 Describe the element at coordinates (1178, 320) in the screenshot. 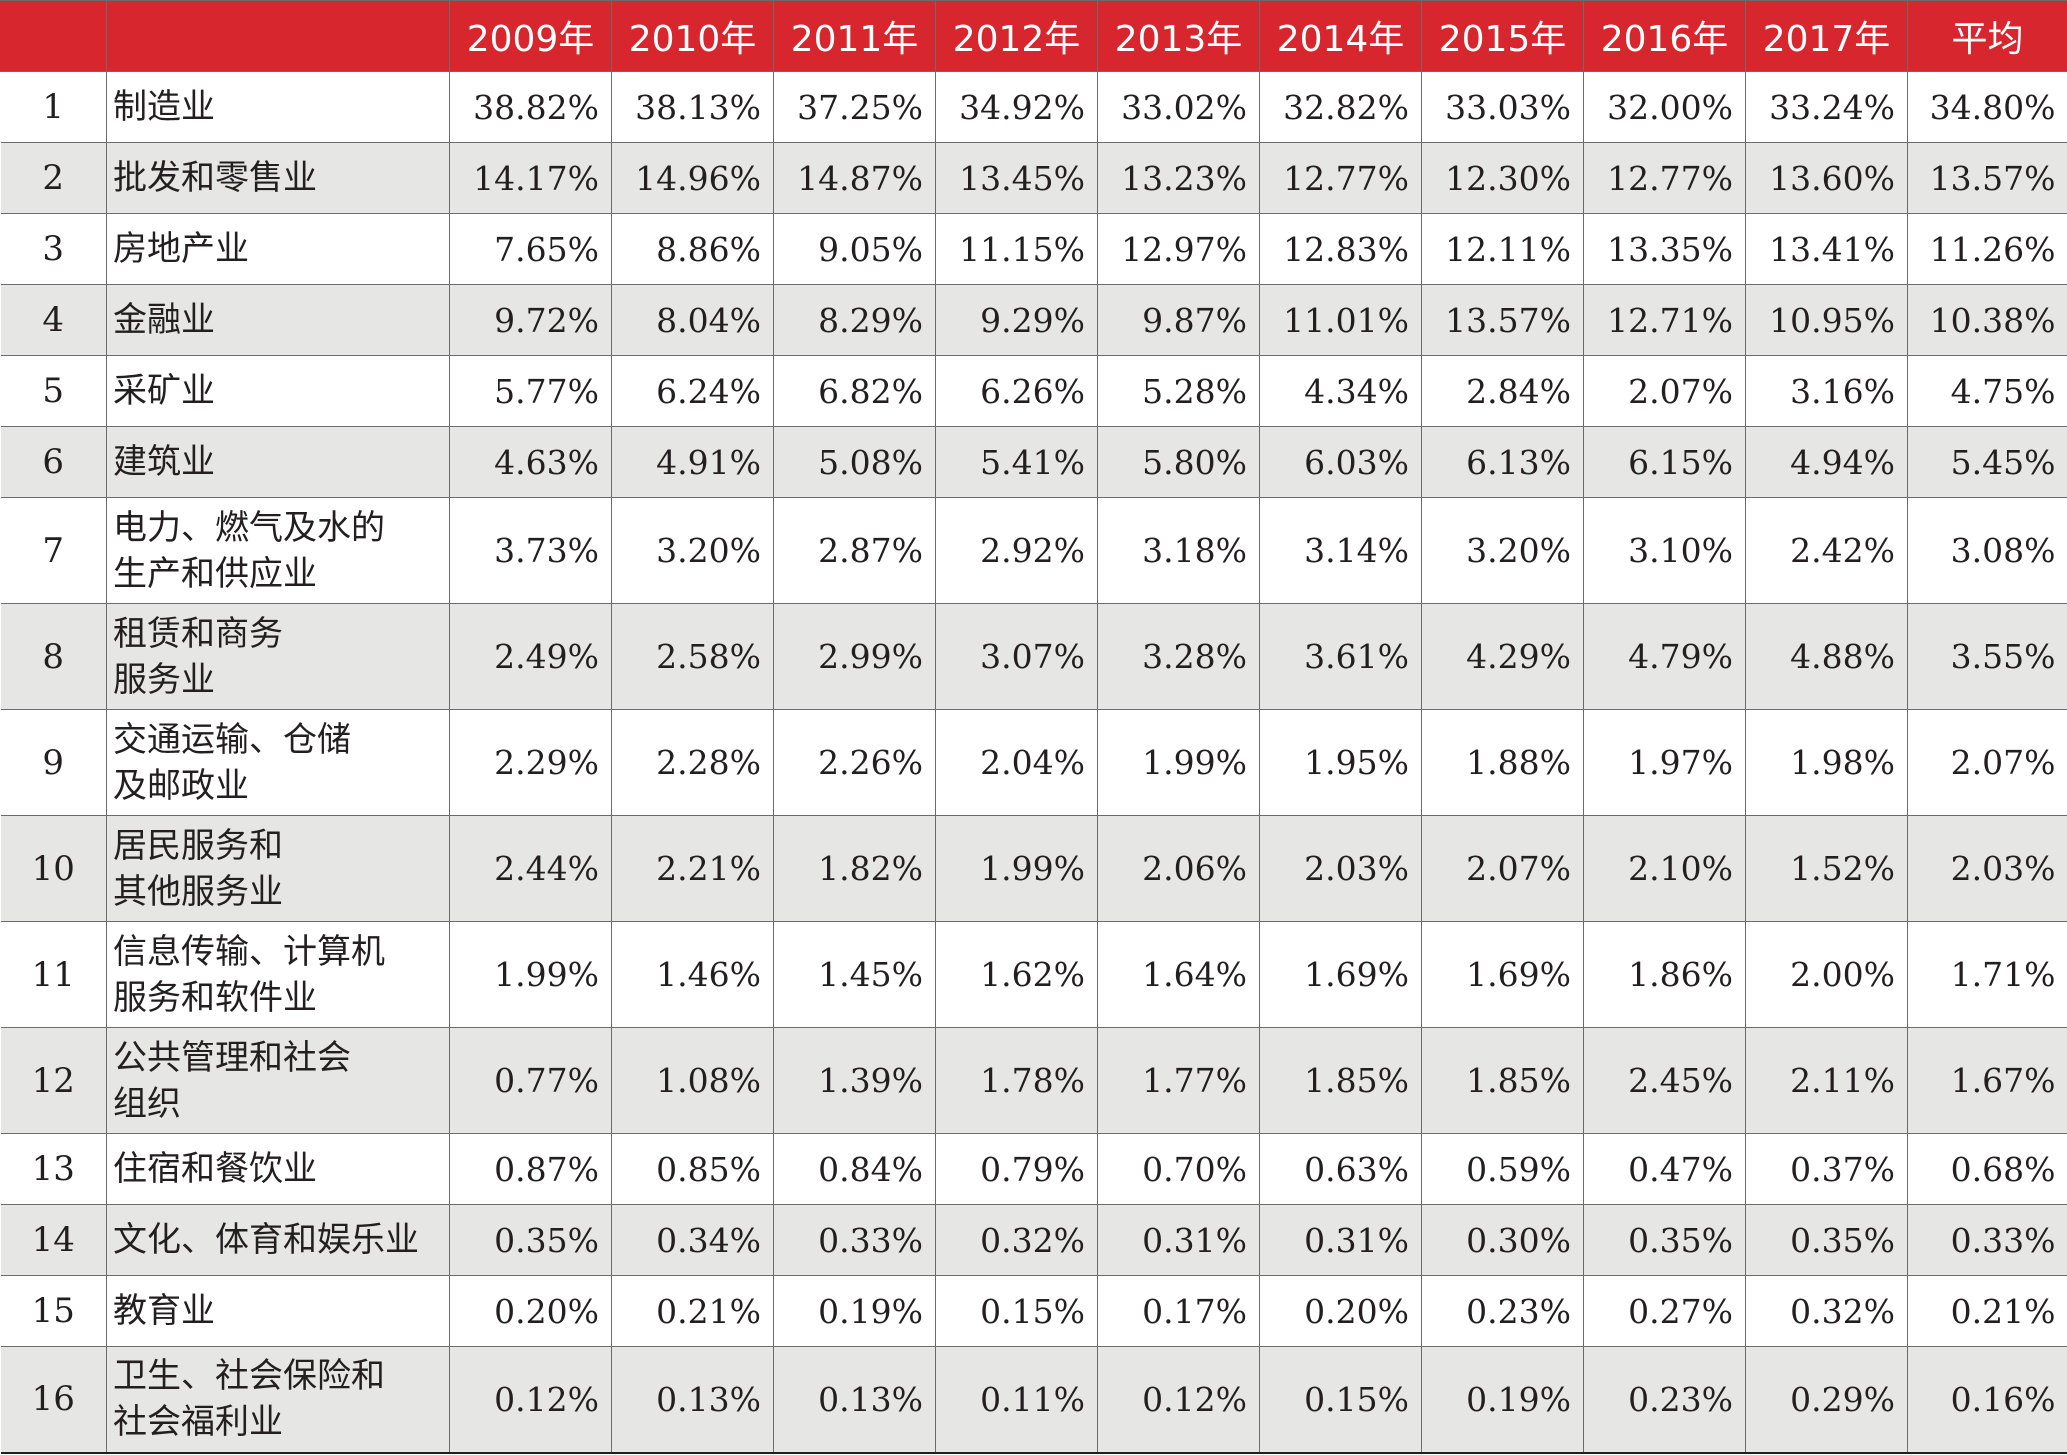

I see `value-cell: 9.87%` at that location.